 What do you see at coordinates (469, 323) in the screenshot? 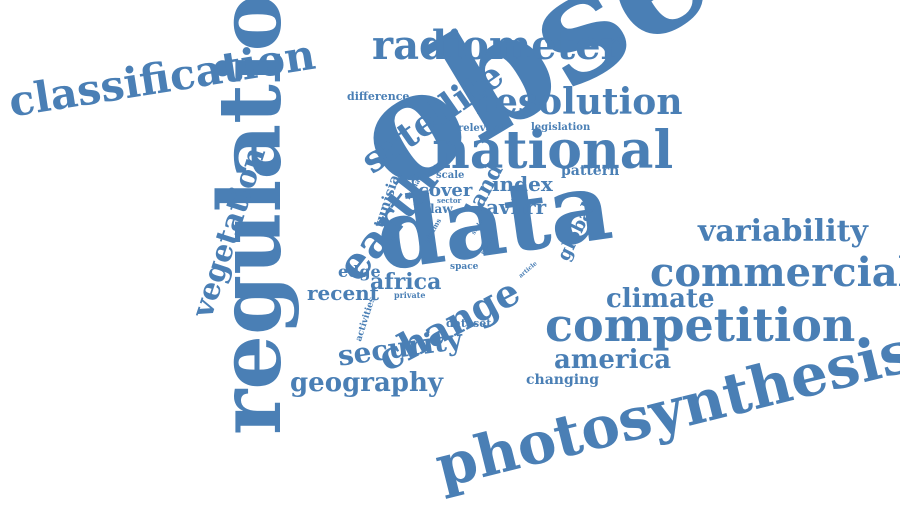
I see `word-dataset: dataset` at bounding box center [469, 323].